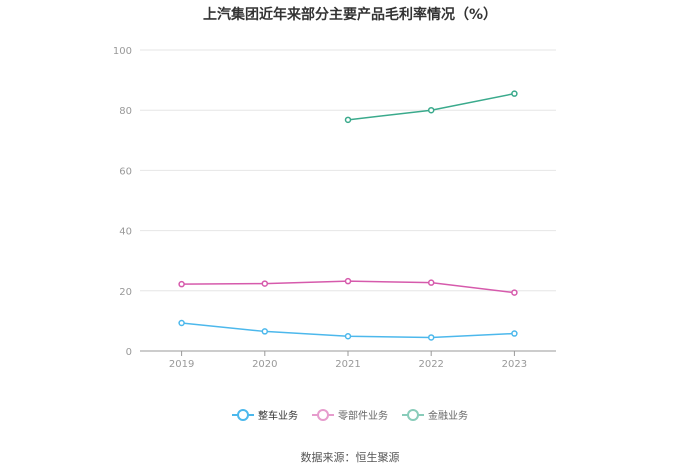 Image resolution: width=700 pixels, height=474 pixels. I want to click on y-tick-label: 60, so click(125, 171).